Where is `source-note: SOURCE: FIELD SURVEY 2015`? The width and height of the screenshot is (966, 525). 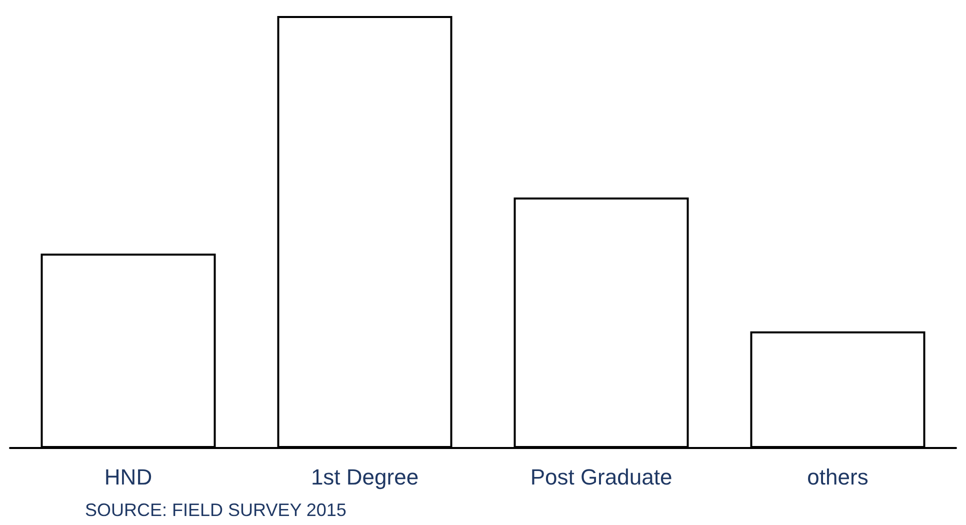
source-note: SOURCE: FIELD SURVEY 2015 is located at coordinates (215, 510).